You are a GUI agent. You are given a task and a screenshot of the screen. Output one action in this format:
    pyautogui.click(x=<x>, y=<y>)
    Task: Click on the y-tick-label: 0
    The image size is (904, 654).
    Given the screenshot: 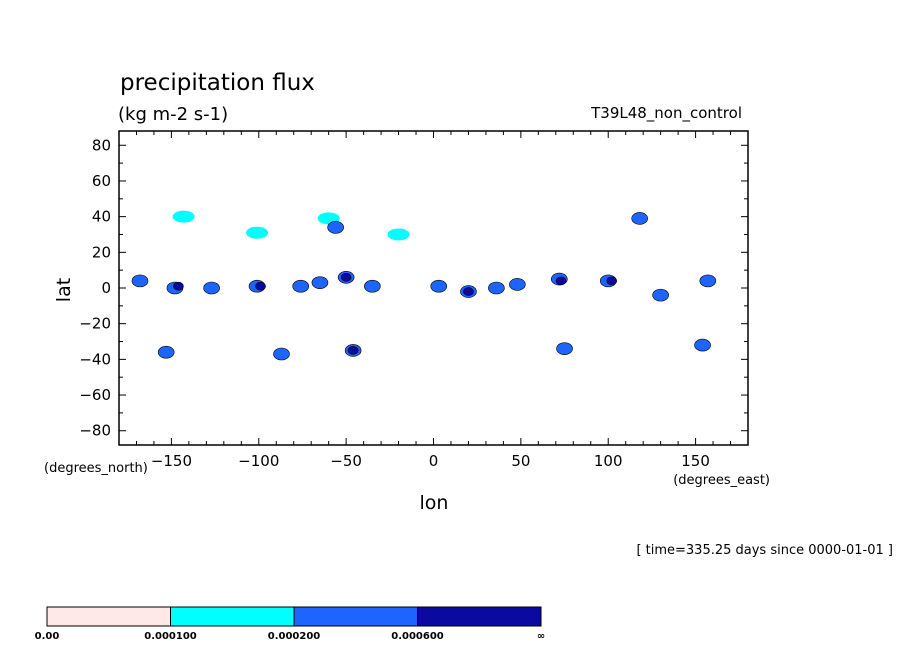 What is the action you would take?
    pyautogui.click(x=106, y=288)
    